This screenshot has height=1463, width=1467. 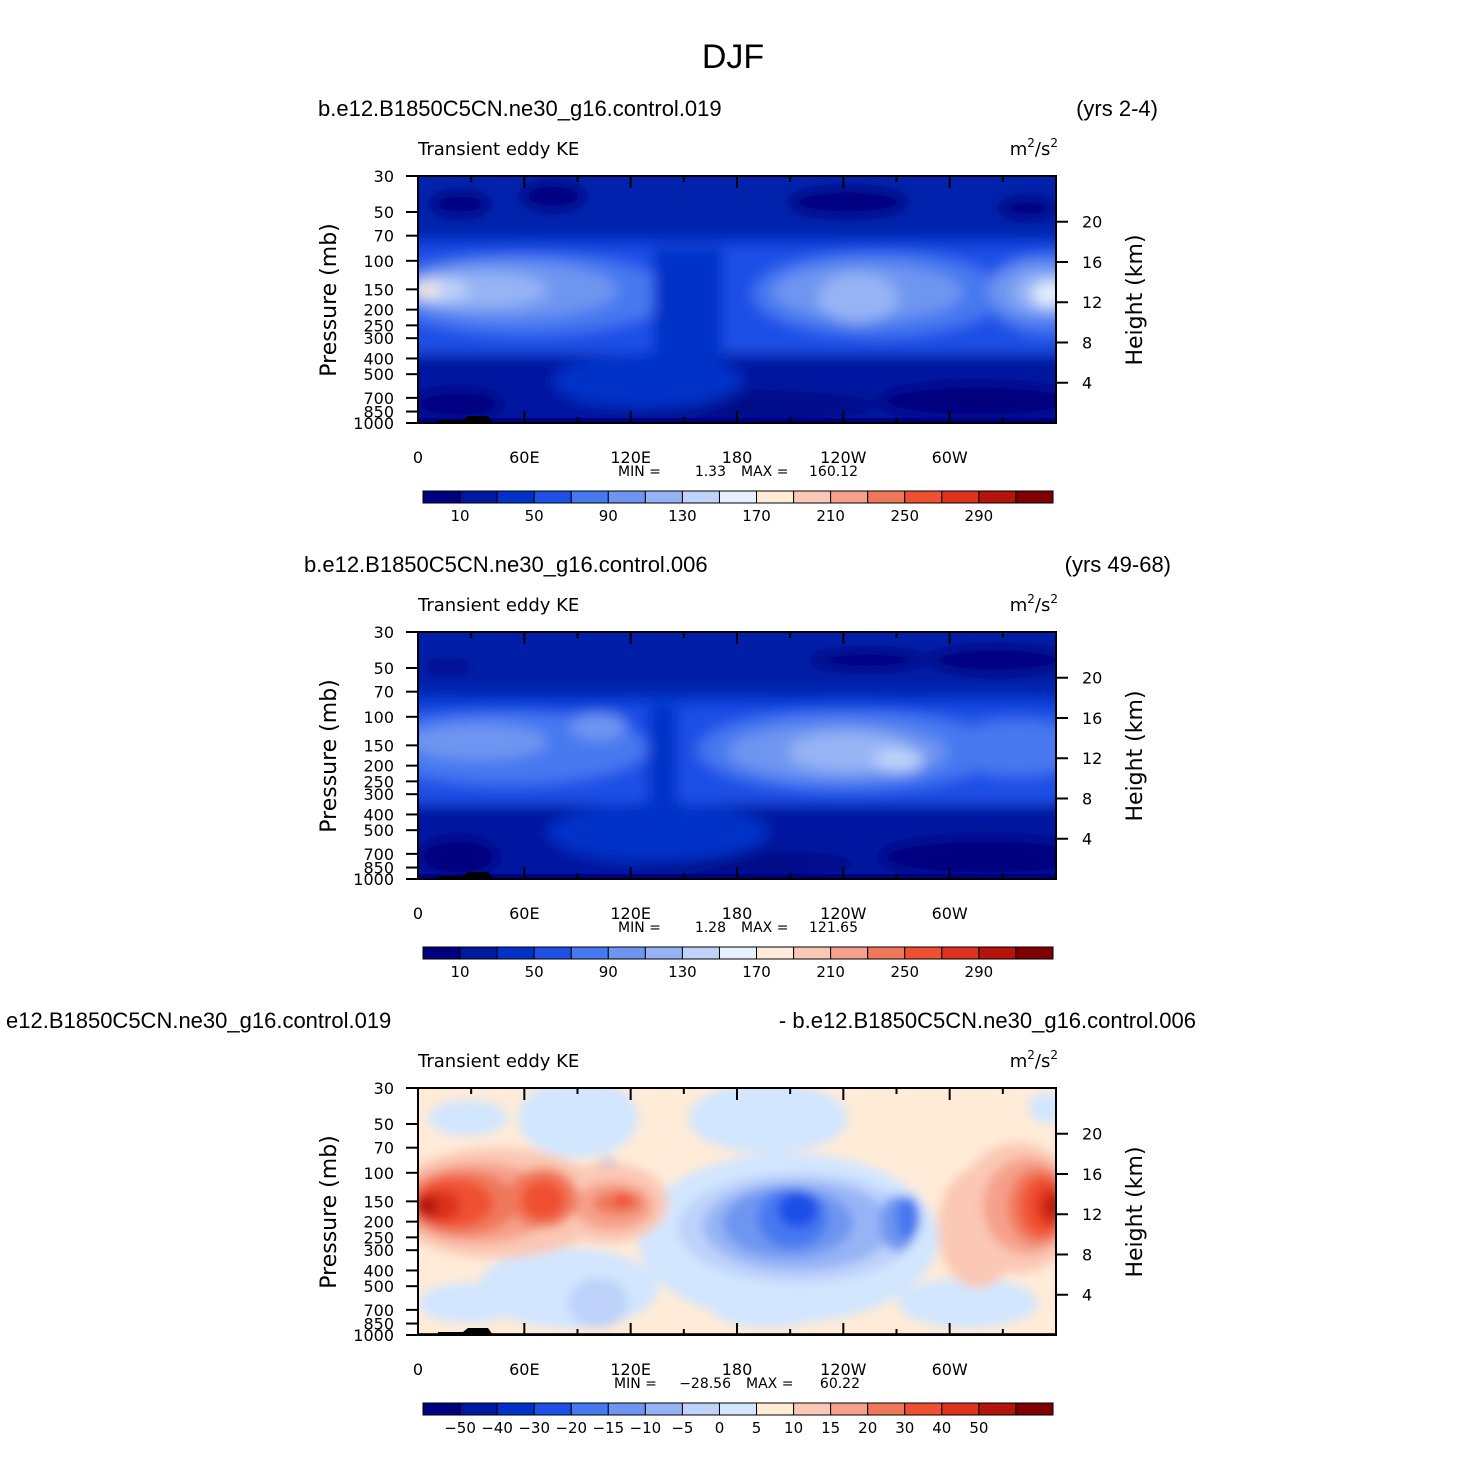 I want to click on colorbar-label: −5, so click(x=682, y=1428).